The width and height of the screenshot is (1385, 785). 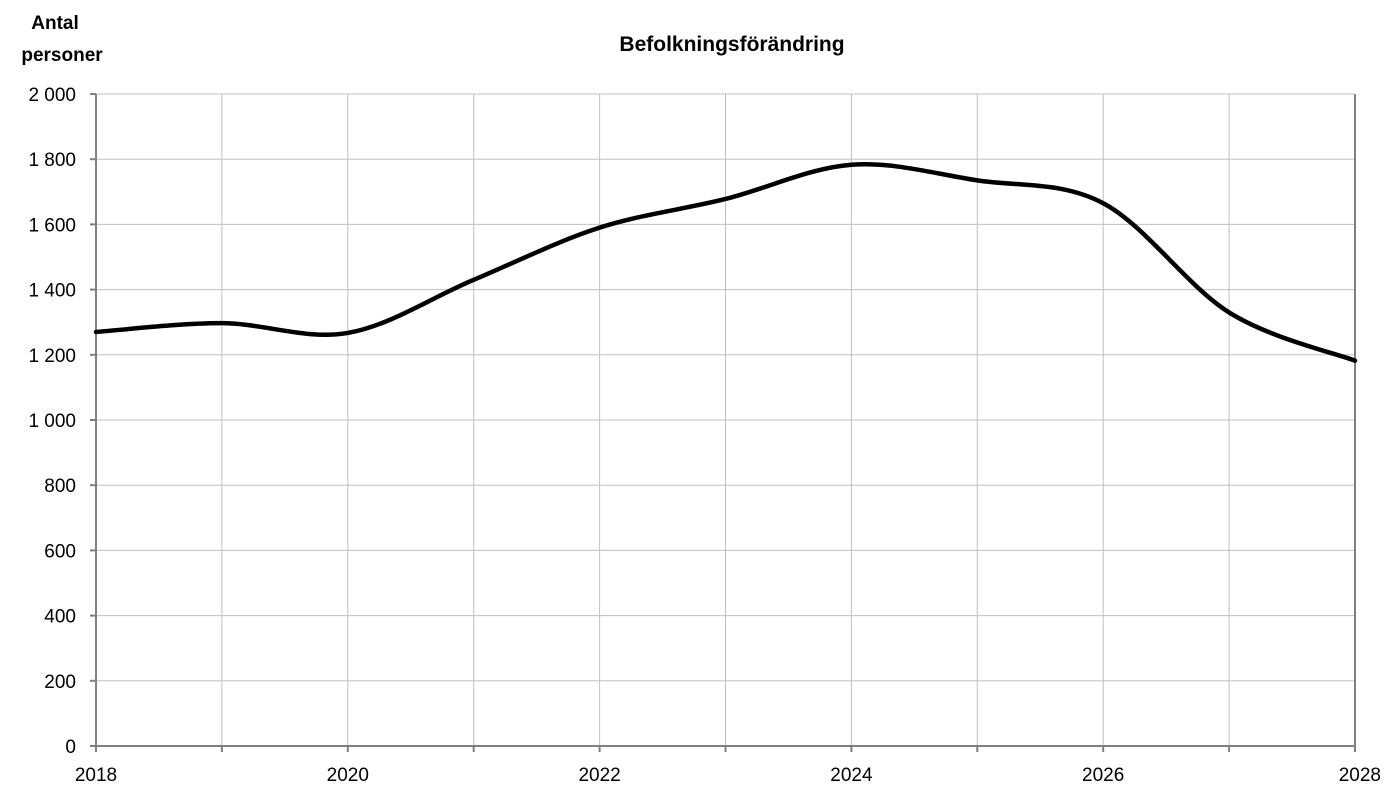 What do you see at coordinates (731, 44) in the screenshot?
I see `chart-title: Befolkningsförändring` at bounding box center [731, 44].